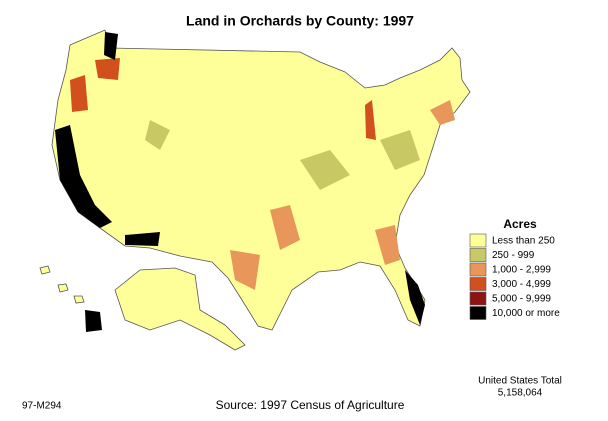 The height and width of the screenshot is (421, 608). I want to click on code: 97-M294, so click(42, 406).